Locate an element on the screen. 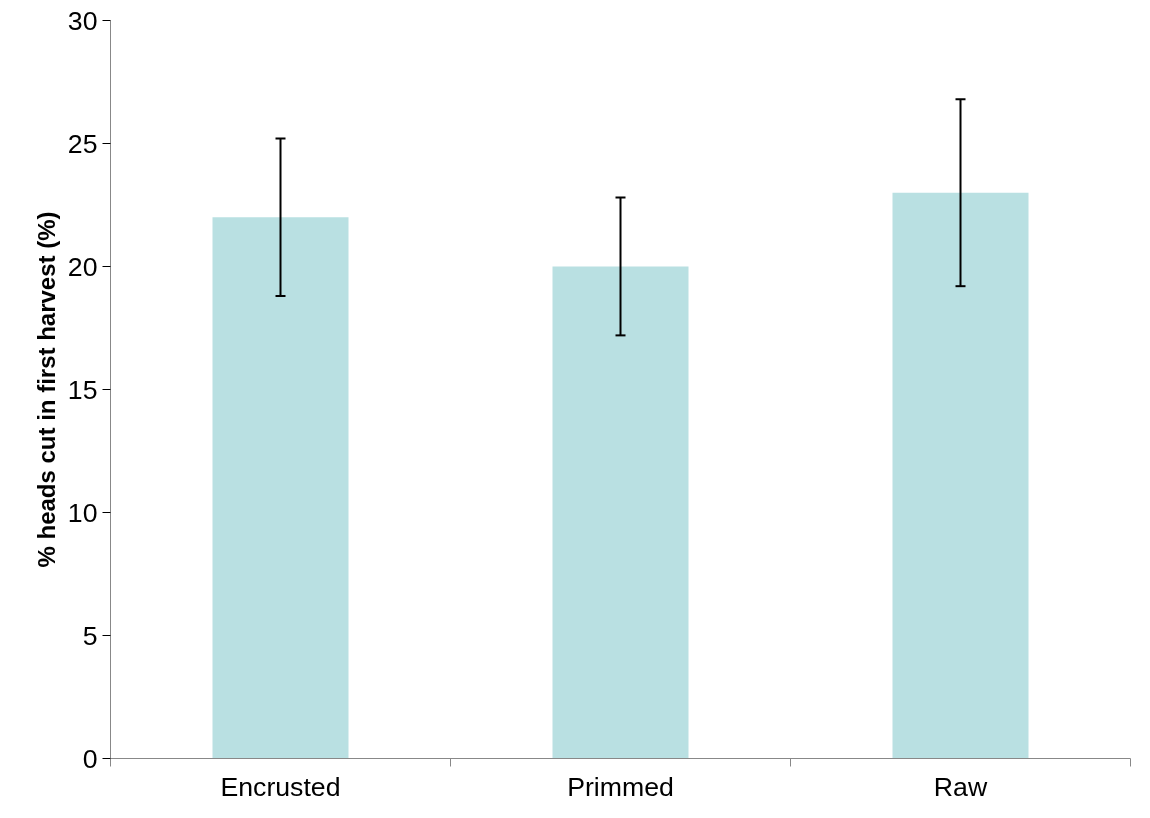  y-axis-title: % heads cut in first harvest (%) is located at coordinates (46, 389).